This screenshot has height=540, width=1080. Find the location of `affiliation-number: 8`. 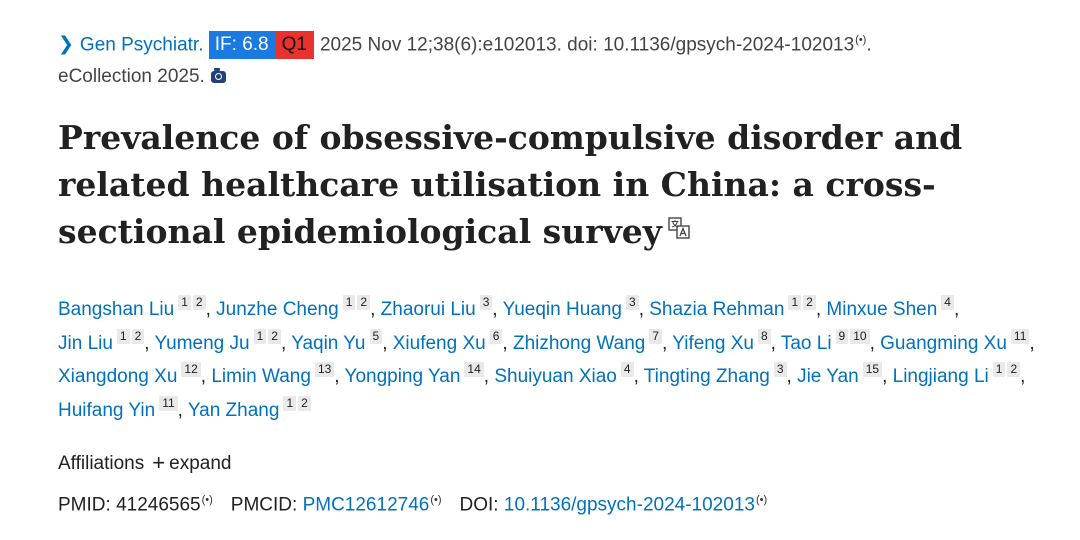

affiliation-number: 8 is located at coordinates (764, 336).